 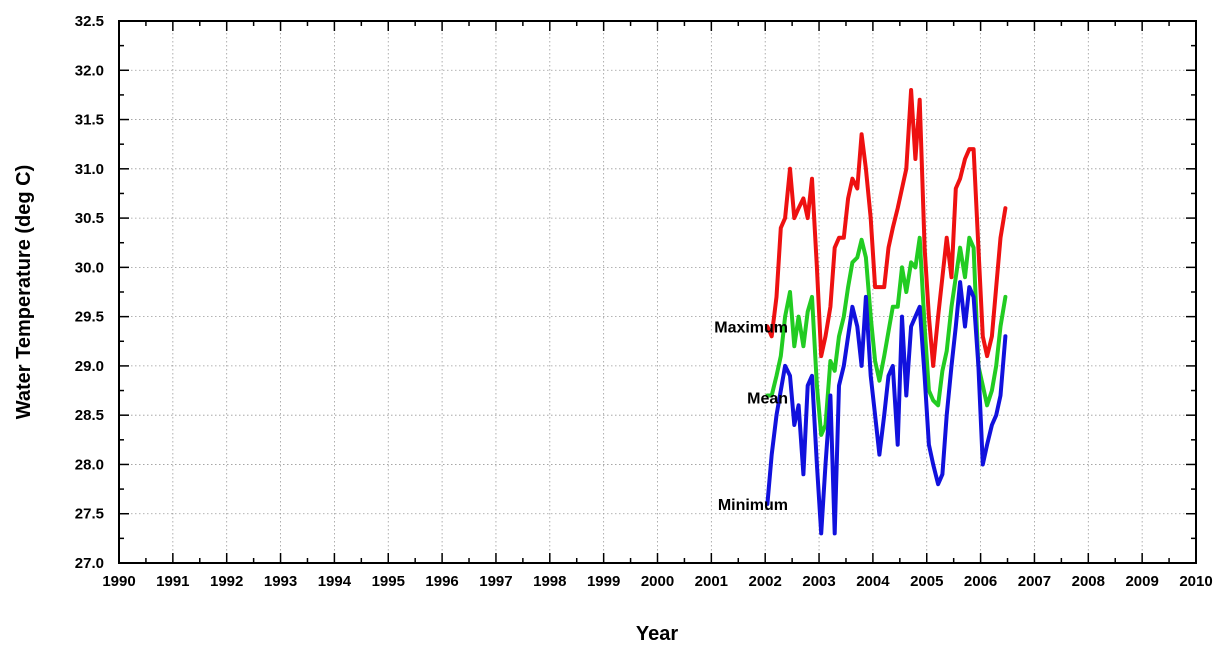 I want to click on x-tick-label: 2005, so click(x=926, y=581).